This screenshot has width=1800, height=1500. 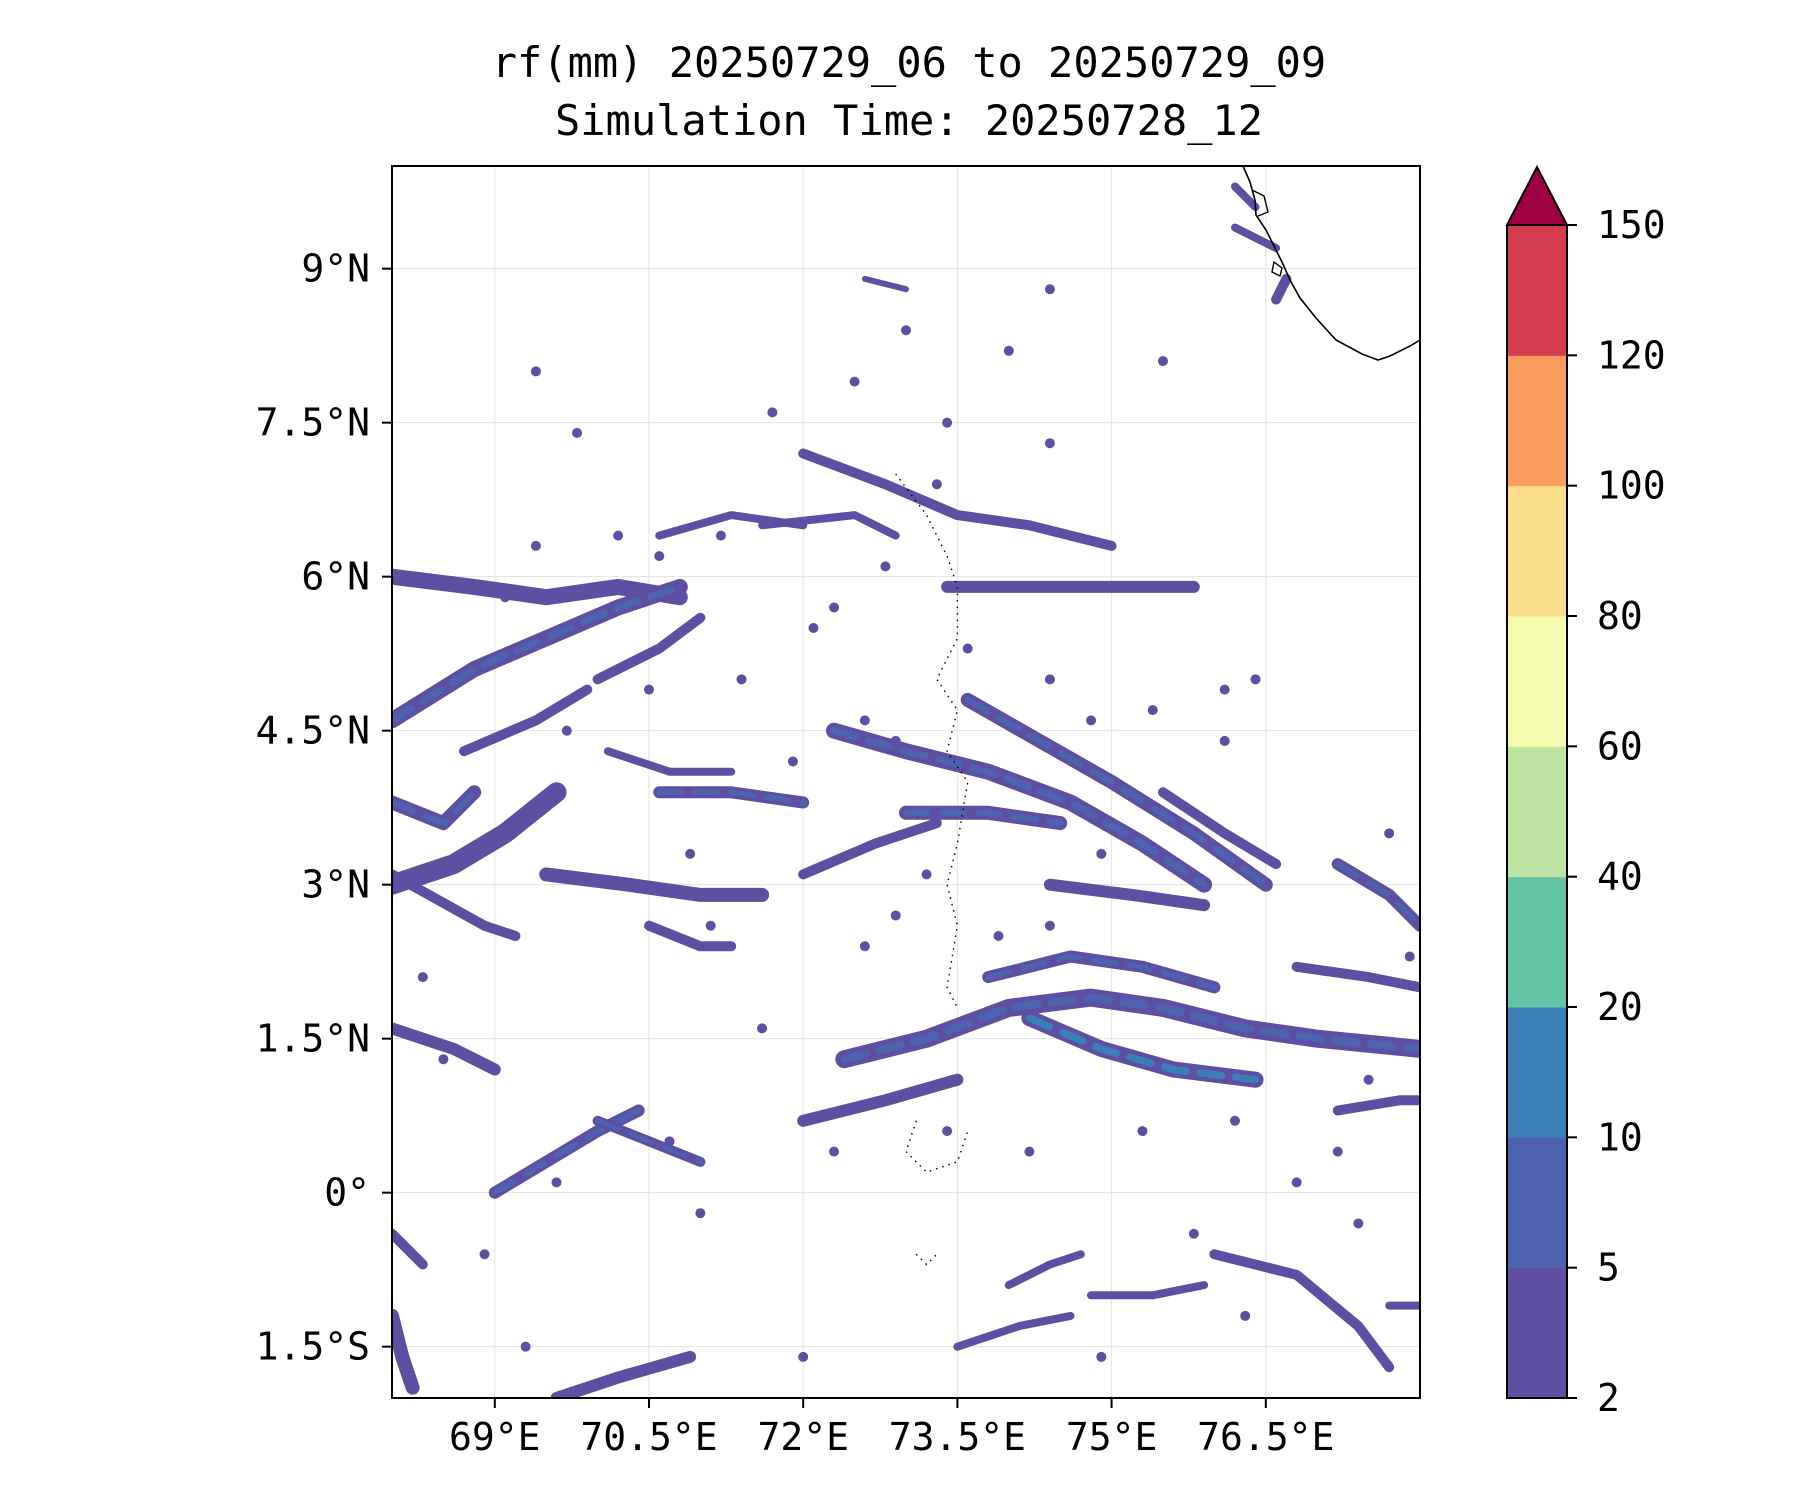 I want to click on coastline, so click(x=1331, y=263).